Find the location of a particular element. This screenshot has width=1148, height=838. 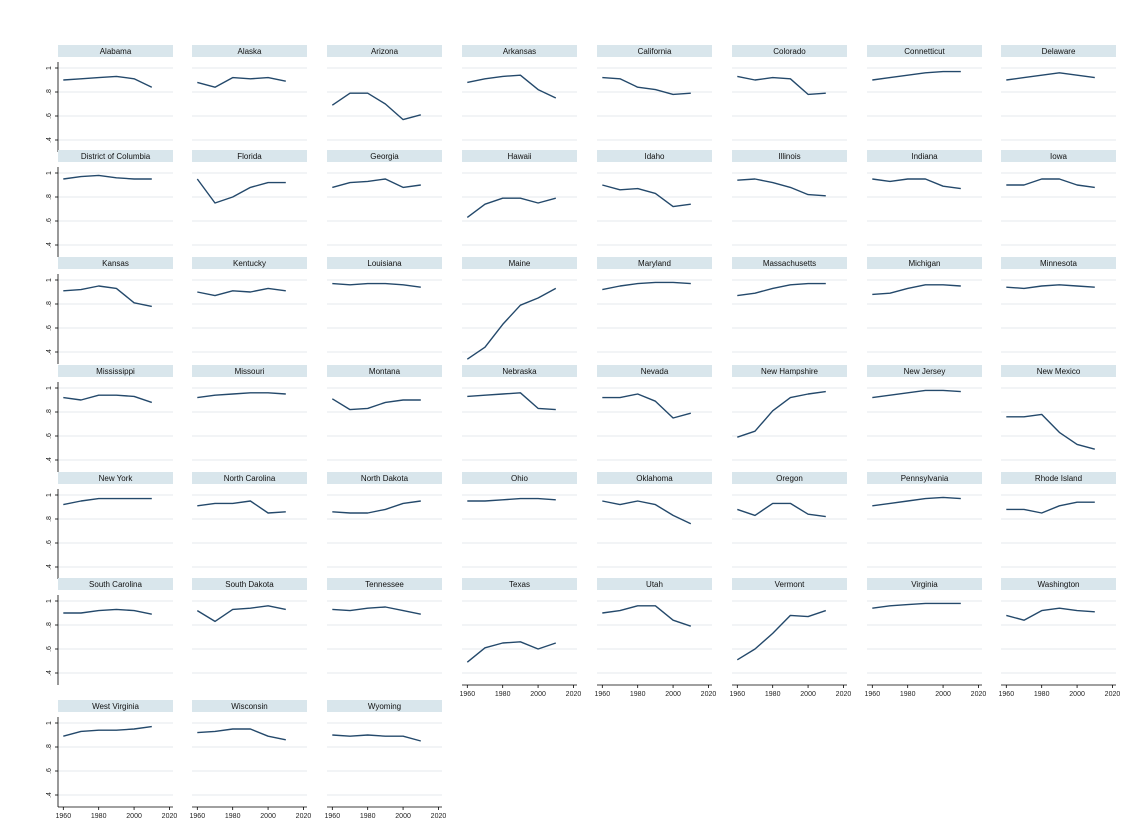

panel-georgia: Georgia is located at coordinates (384, 198).